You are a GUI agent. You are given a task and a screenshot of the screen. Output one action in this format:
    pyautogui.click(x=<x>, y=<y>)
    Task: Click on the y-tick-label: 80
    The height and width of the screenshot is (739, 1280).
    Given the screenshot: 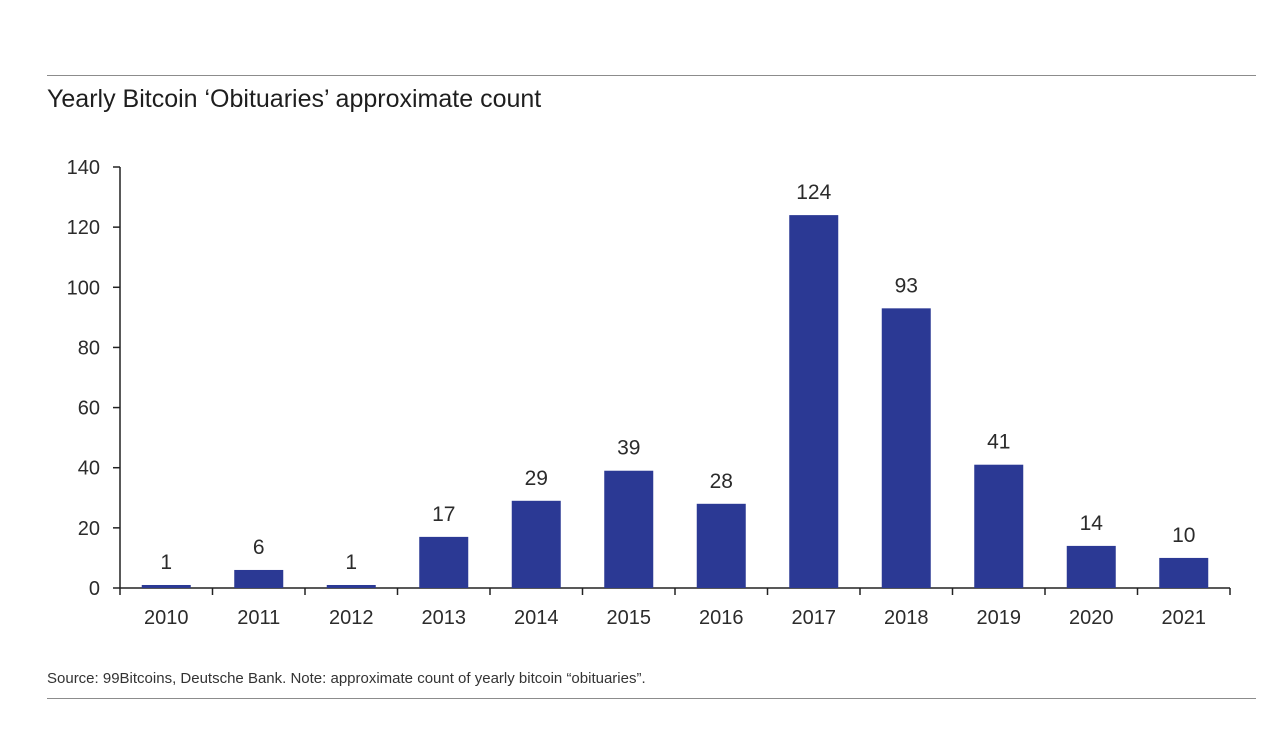 What is the action you would take?
    pyautogui.click(x=89, y=348)
    